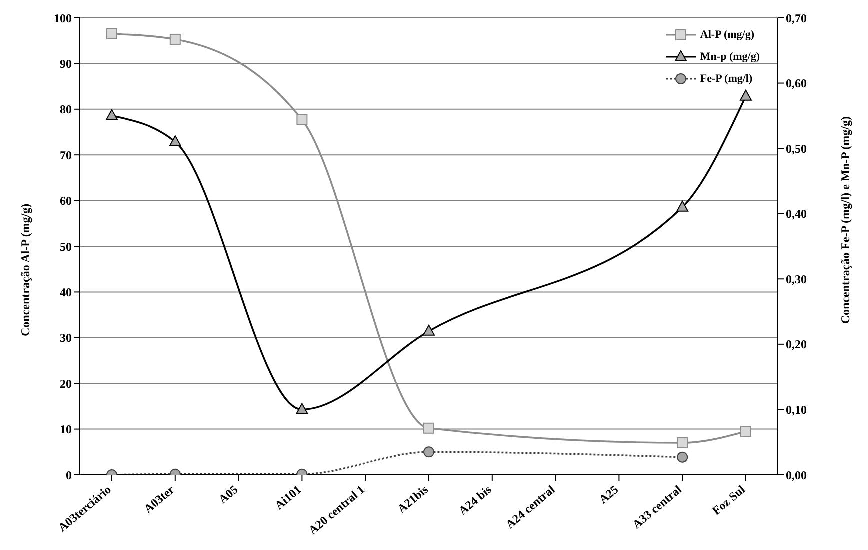 The image size is (868, 550). I want to click on y-tick-label: 10, so click(66, 429).